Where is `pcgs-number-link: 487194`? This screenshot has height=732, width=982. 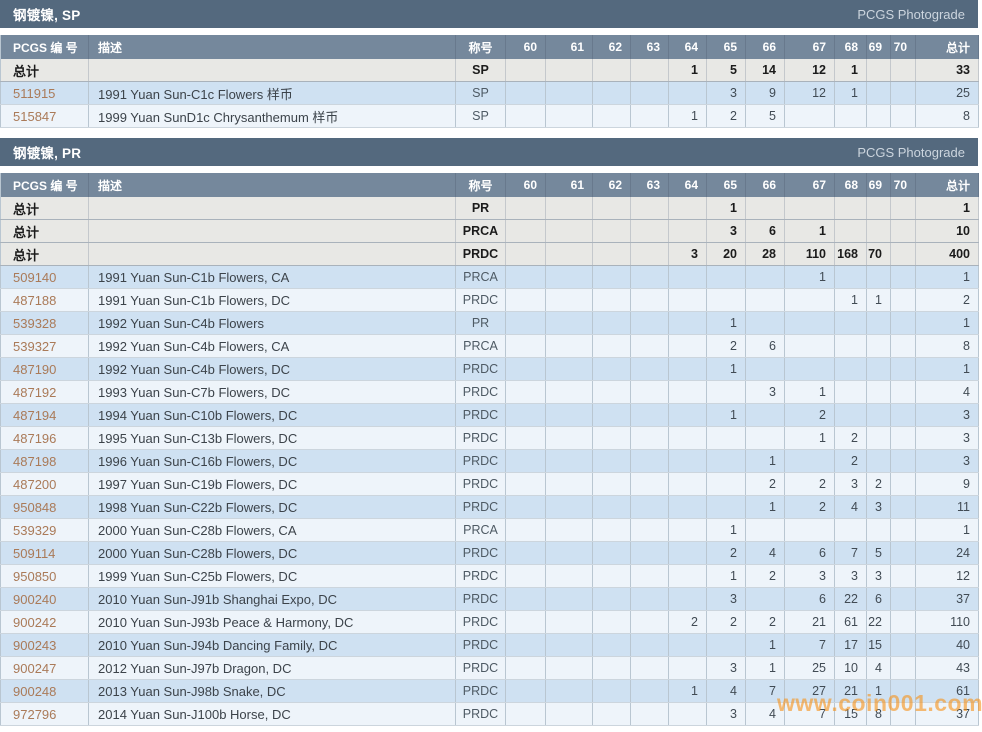 pcgs-number-link: 487194 is located at coordinates (35, 415).